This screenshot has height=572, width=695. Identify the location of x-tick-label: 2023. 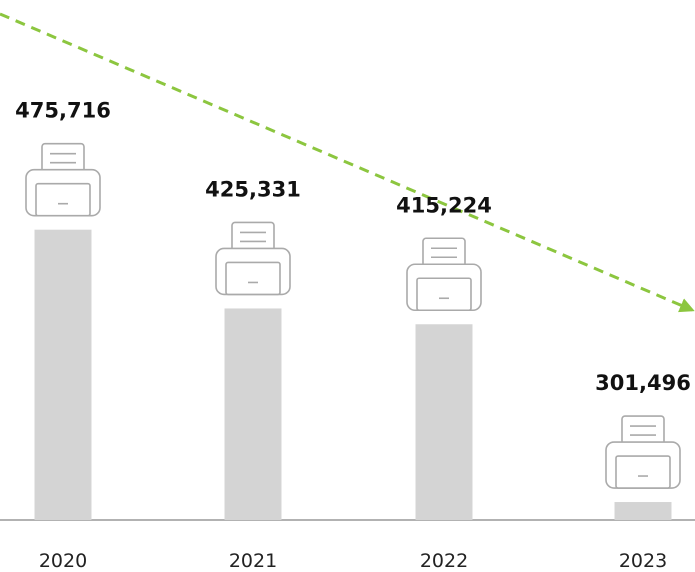
(643, 561).